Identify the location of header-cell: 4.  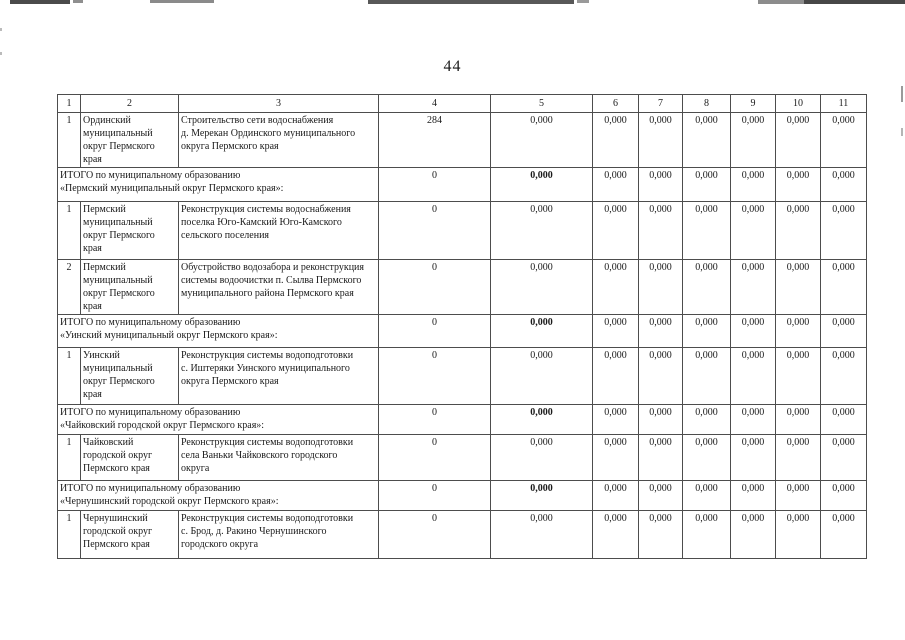
(434, 103).